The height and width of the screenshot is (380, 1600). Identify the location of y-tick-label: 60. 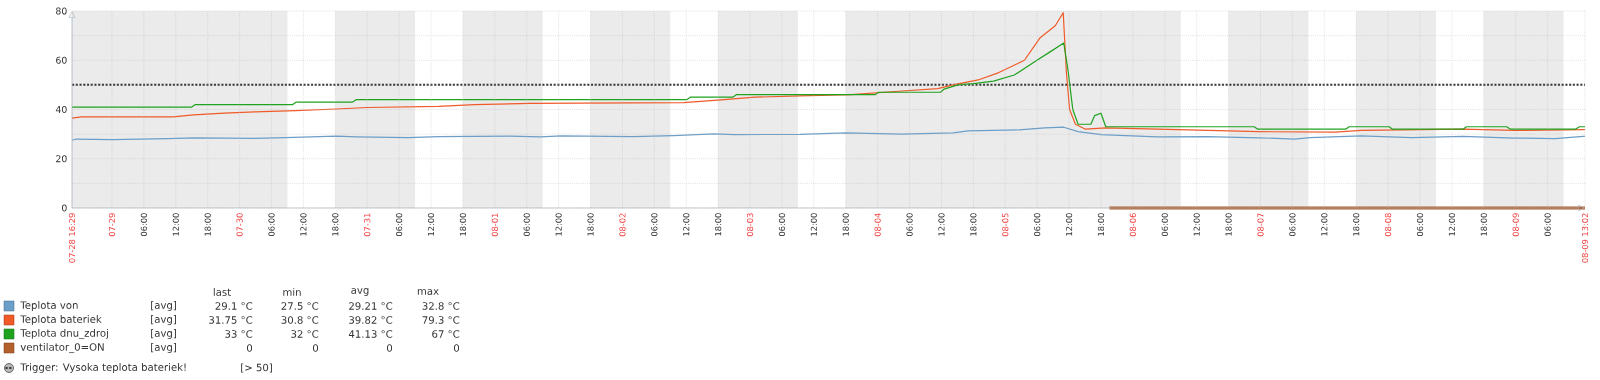
(61, 60).